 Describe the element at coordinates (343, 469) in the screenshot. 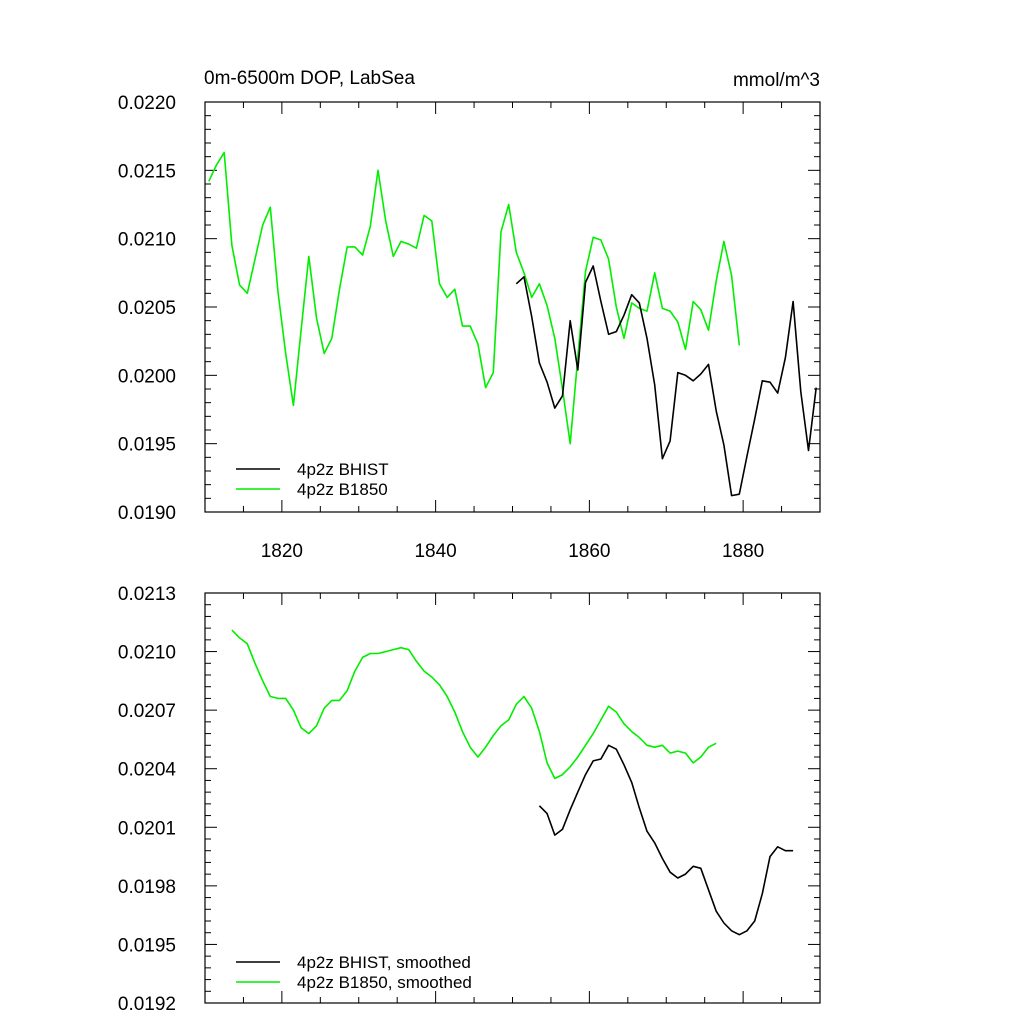

I see `legend-label-bhist: 4p2z BHIST` at that location.